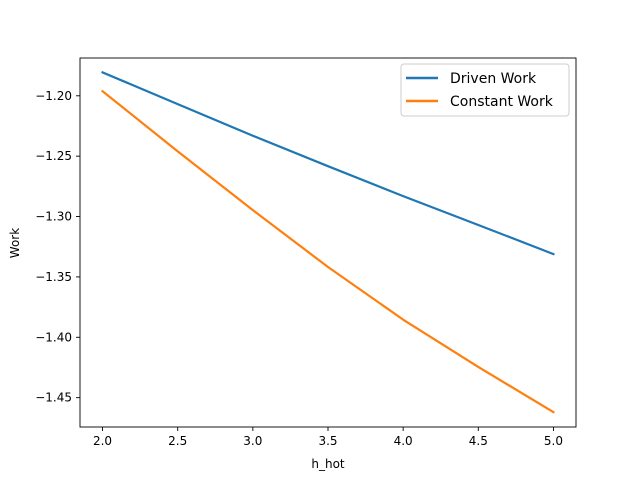 Image resolution: width=640 pixels, height=480 pixels. What do you see at coordinates (53, 156) in the screenshot?
I see `y-tick-label: −1.25` at bounding box center [53, 156].